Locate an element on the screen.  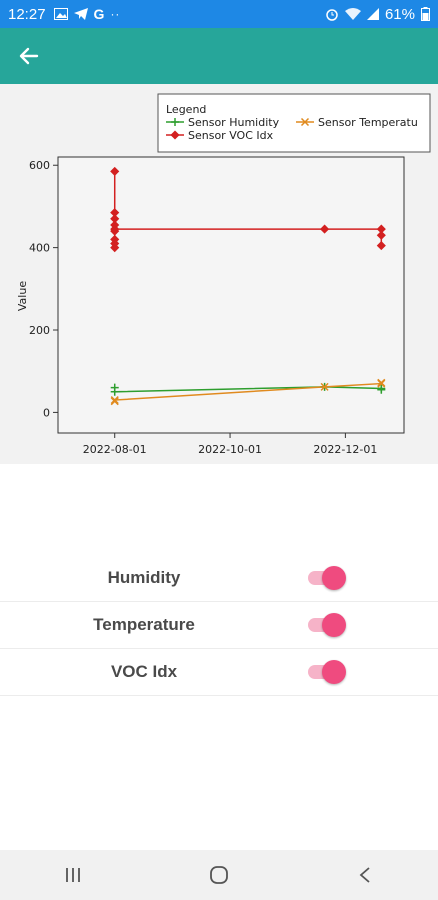
x-tick-label: 2022-10-01 is located at coordinates (230, 449).